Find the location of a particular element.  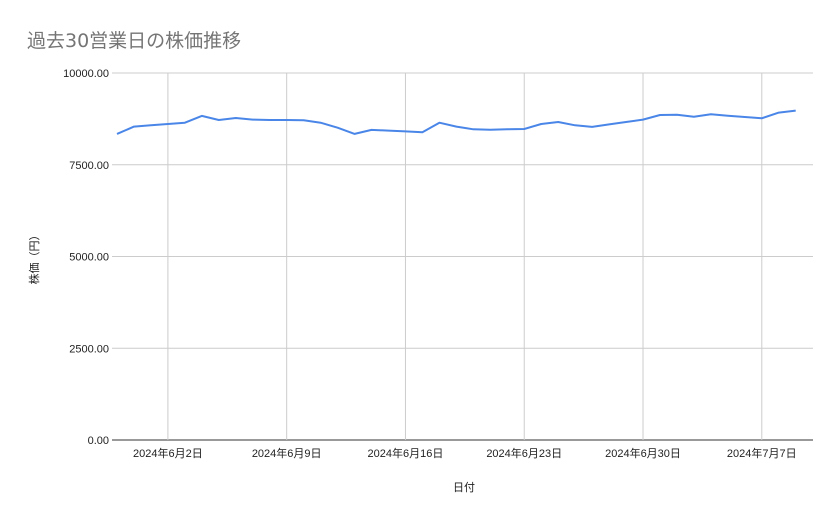

x-tick-label: 2024年6月30日 is located at coordinates (643, 453).